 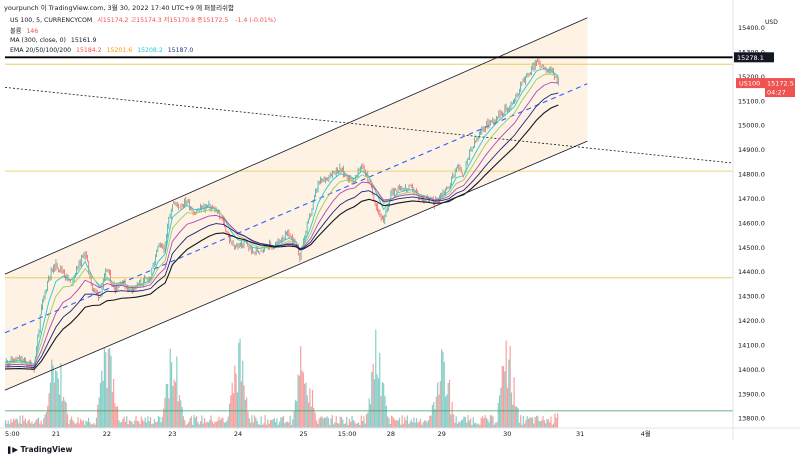 What do you see at coordinates (780, 84) in the screenshot?
I see `last-price-tag-text: 15172.5` at bounding box center [780, 84].